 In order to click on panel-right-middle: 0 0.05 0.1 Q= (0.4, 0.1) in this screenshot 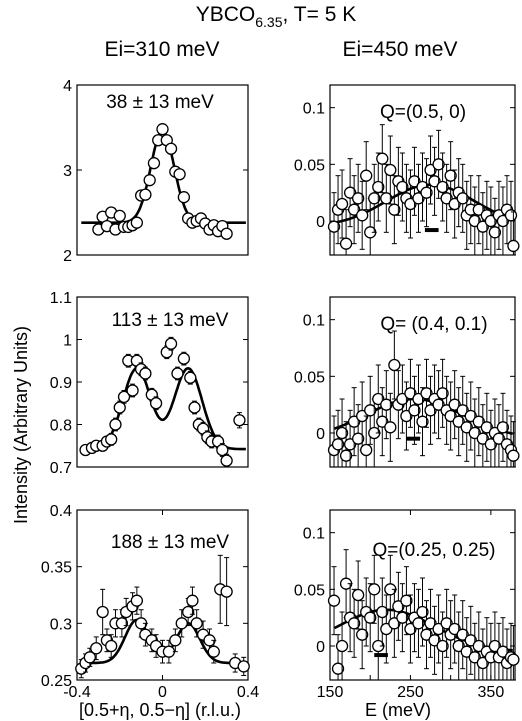, I will do `click(407, 382)`.